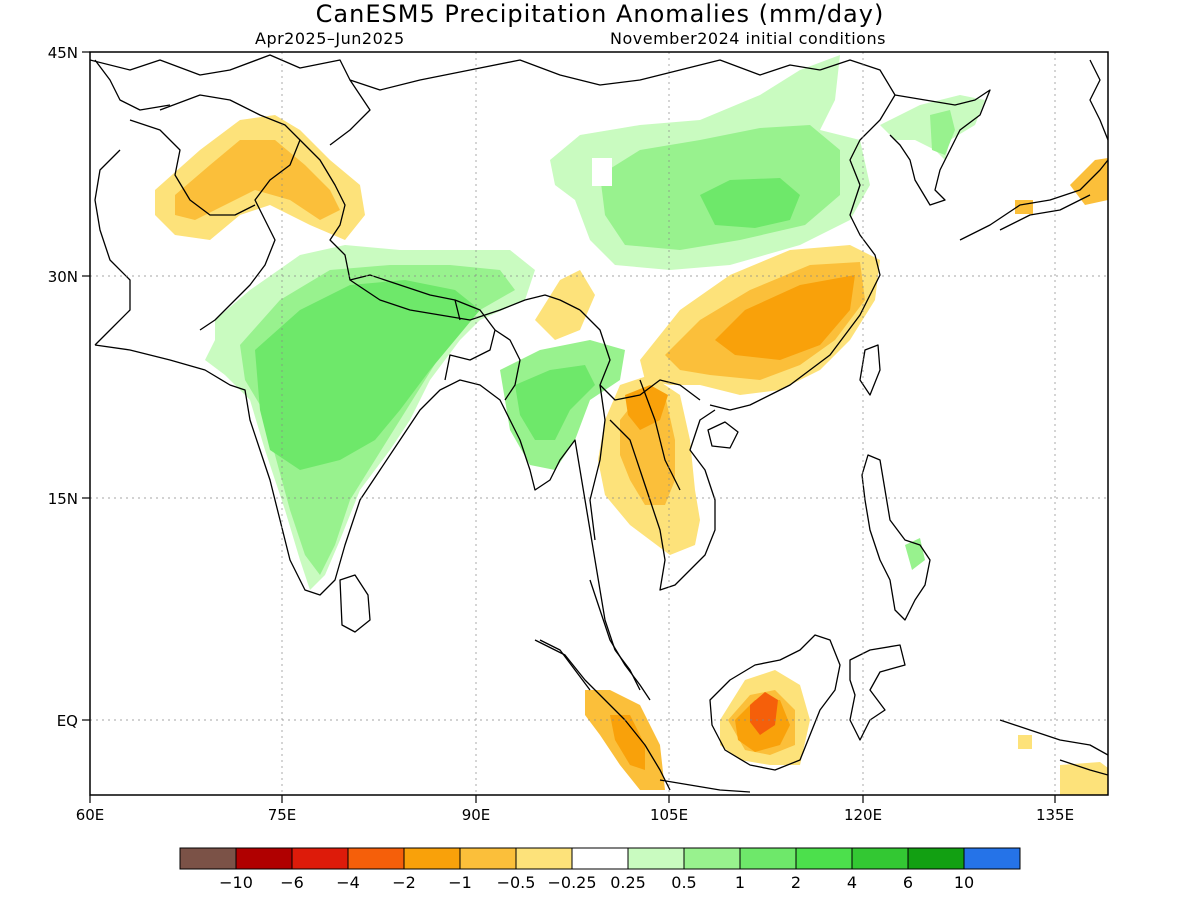 This screenshot has height=900, width=1200. Describe the element at coordinates (67, 721) in the screenshot. I see `lat-tick-label: EQ` at that location.